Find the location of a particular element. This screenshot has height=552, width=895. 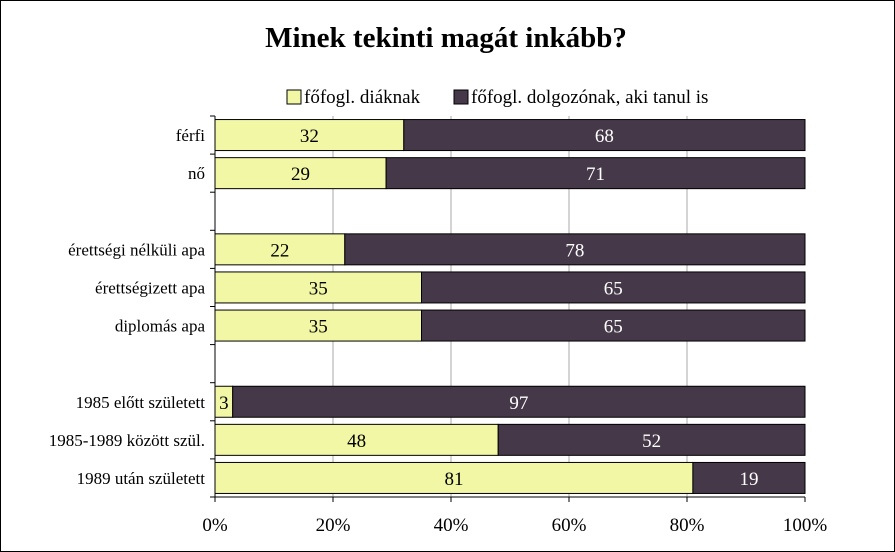

data-label: 48 is located at coordinates (356, 441).